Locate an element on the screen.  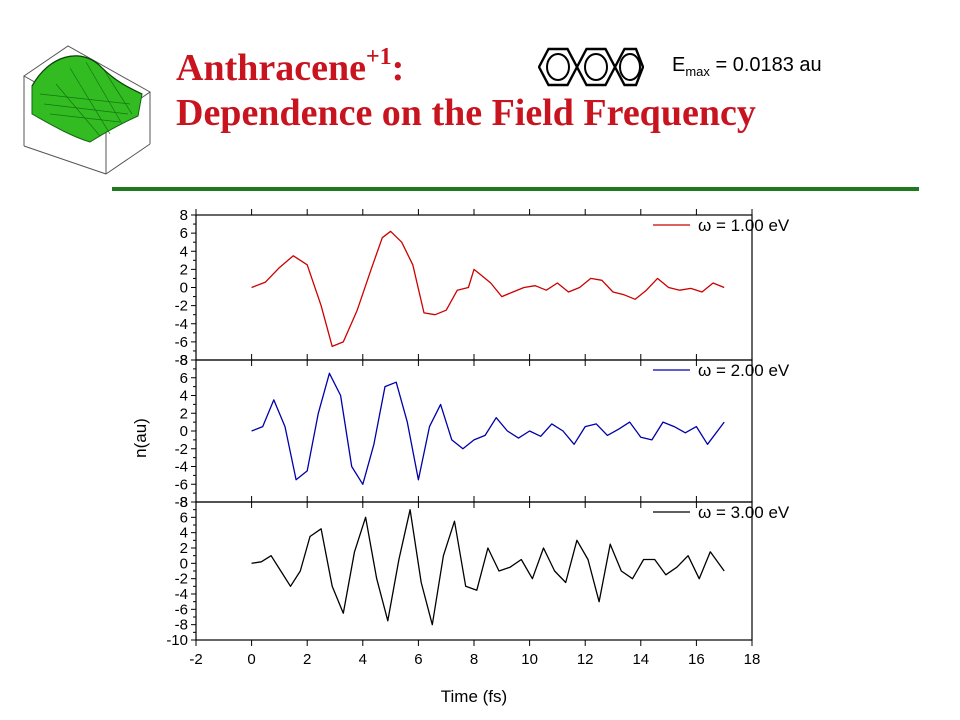
title-line2: Dependence on the Field Frequency is located at coordinates (466, 113).